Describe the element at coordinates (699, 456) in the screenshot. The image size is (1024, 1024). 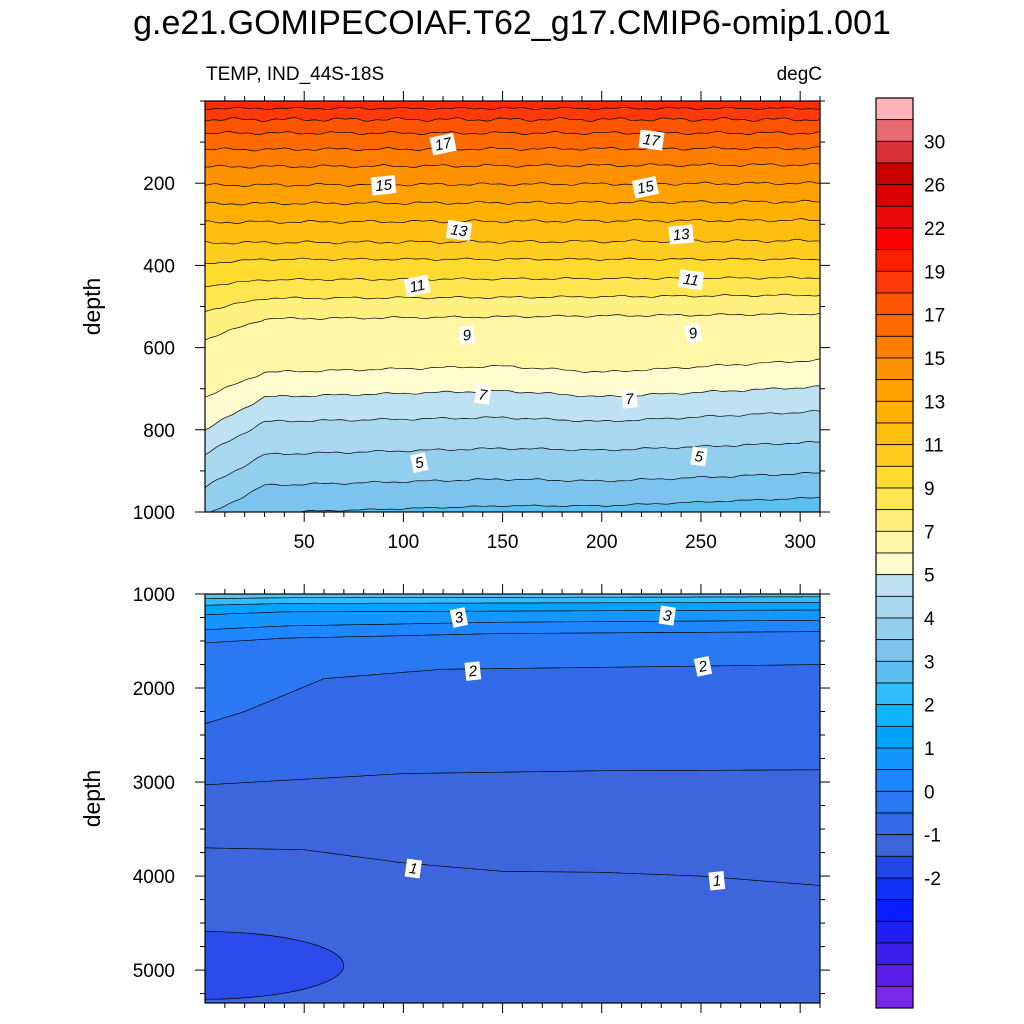
I see `contour-label: 5` at that location.